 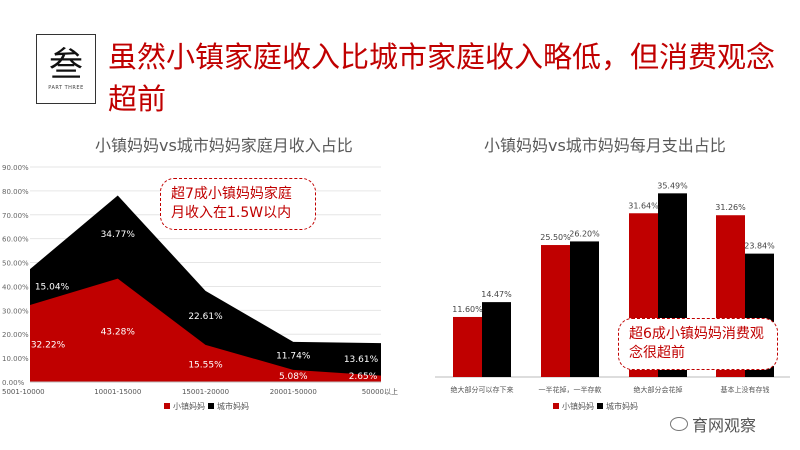 What do you see at coordinates (361, 360) in the screenshot?
I see `city-value-label: 13.61%` at bounding box center [361, 360].